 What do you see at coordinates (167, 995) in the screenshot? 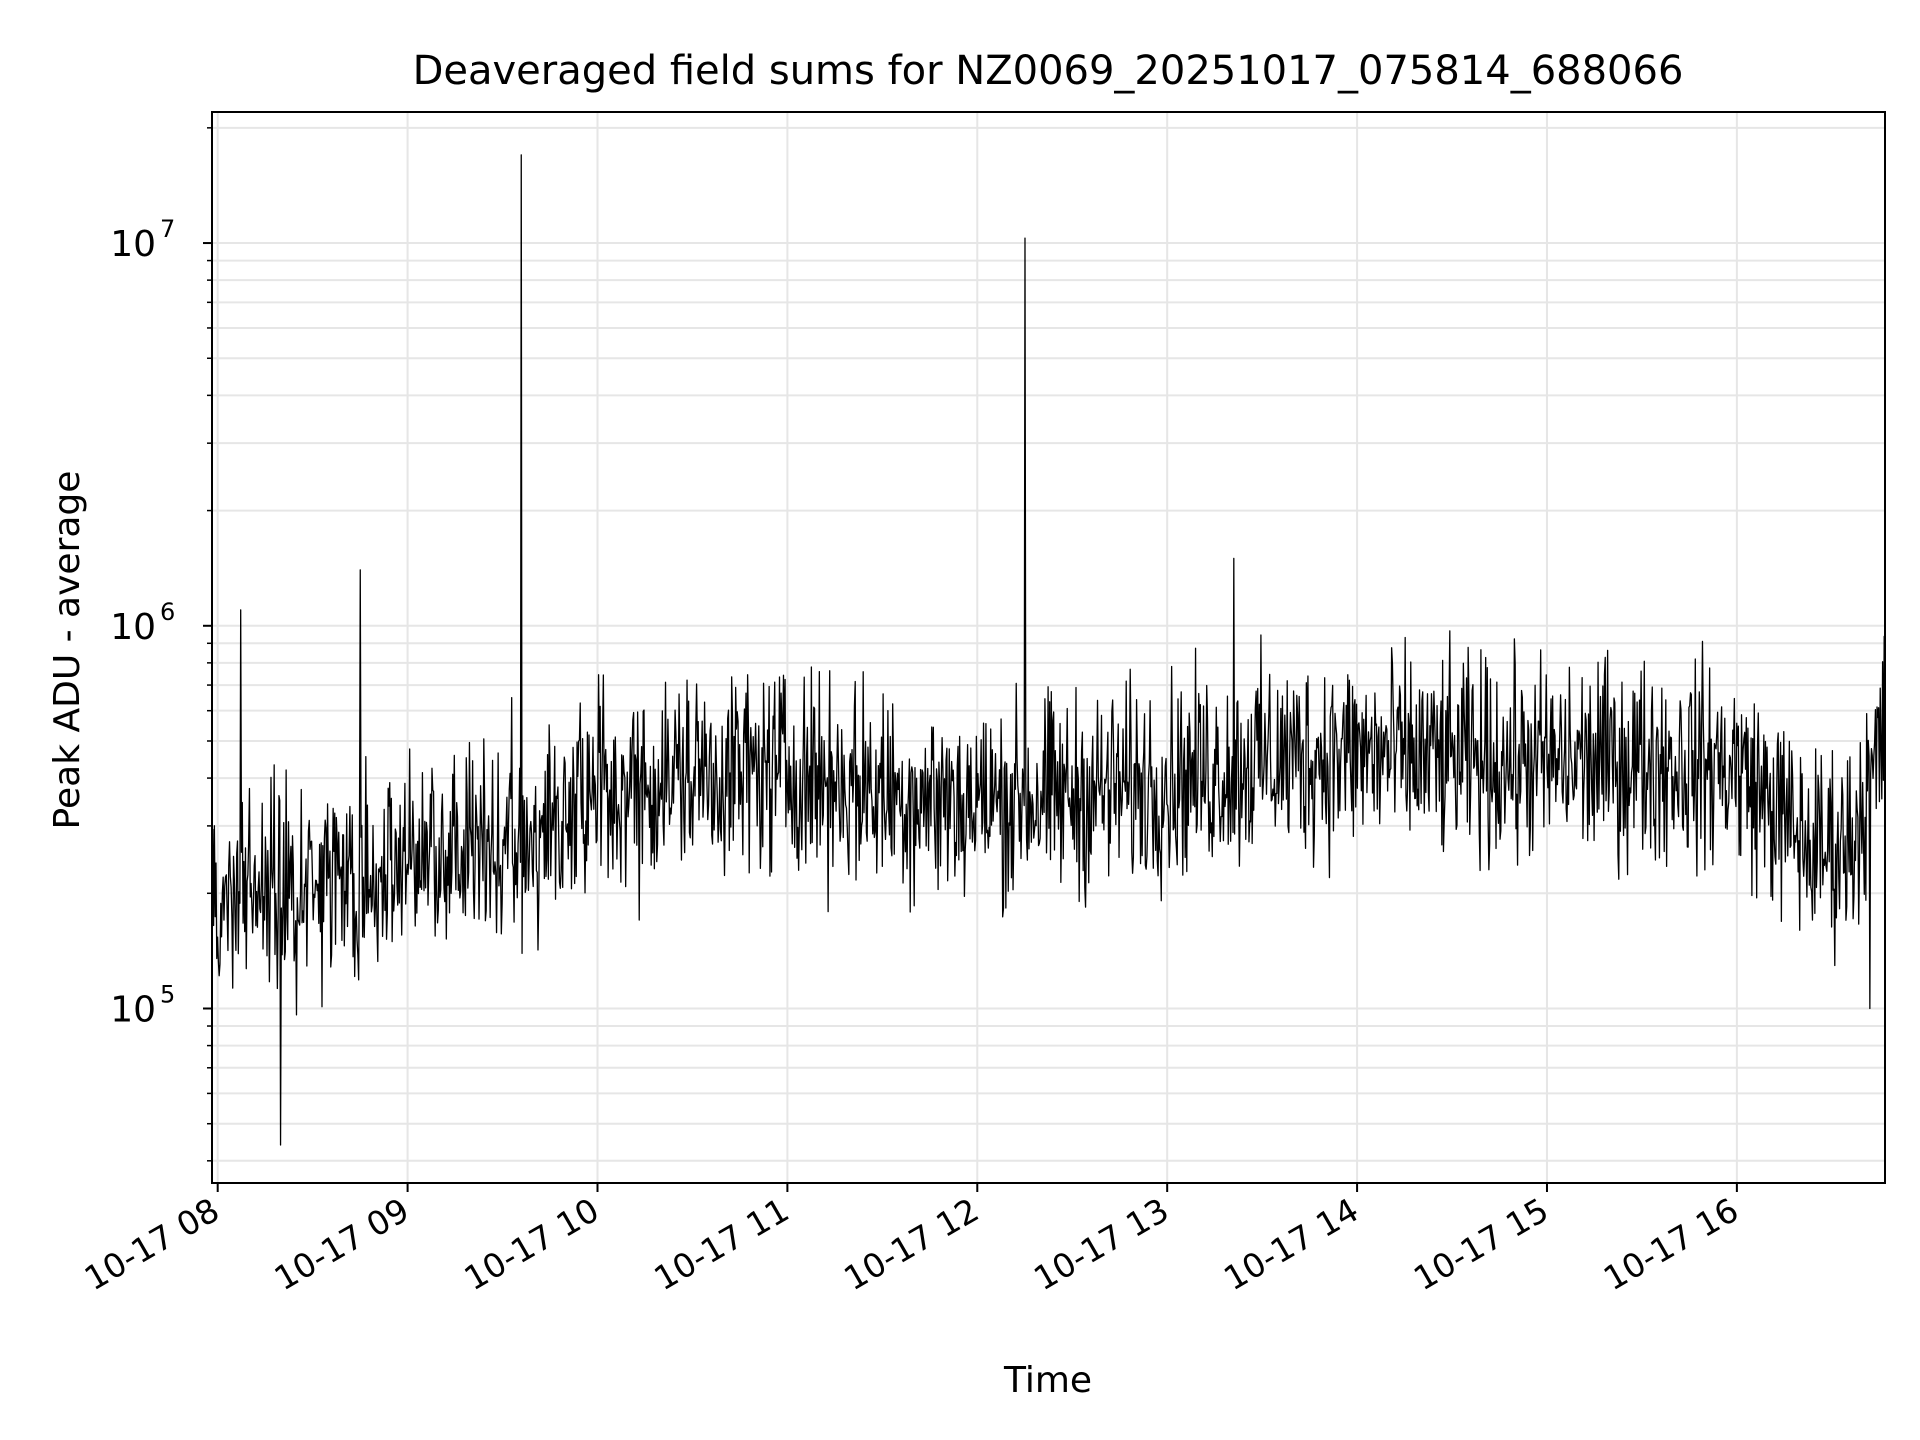
I see `y-tick-exponent: 5` at bounding box center [167, 995].